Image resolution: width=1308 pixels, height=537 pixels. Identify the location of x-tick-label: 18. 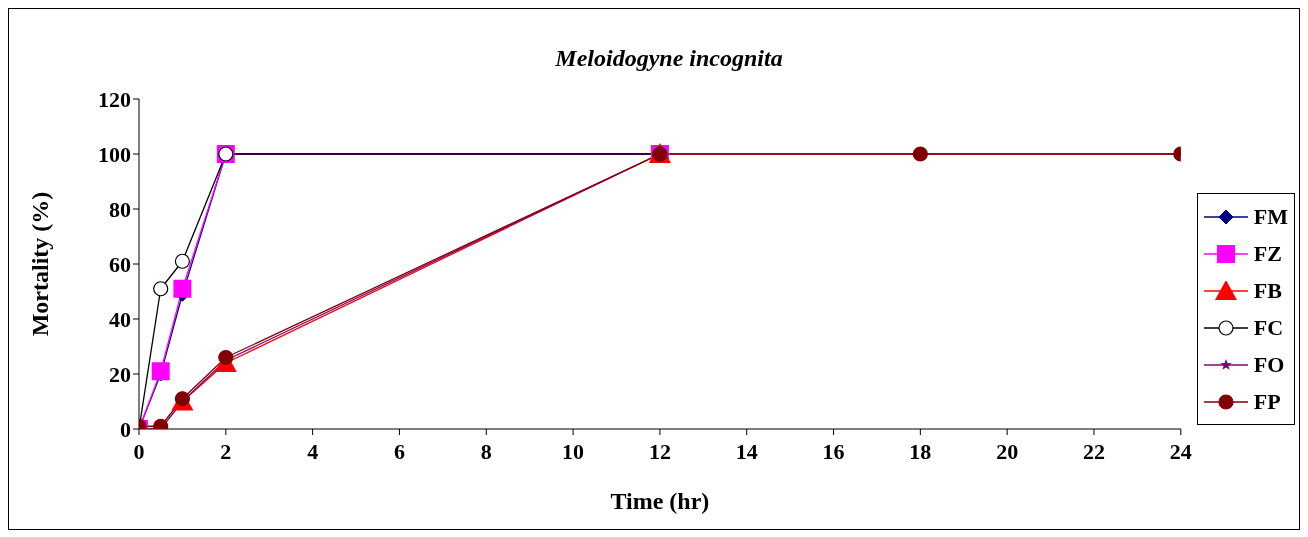
(920, 451).